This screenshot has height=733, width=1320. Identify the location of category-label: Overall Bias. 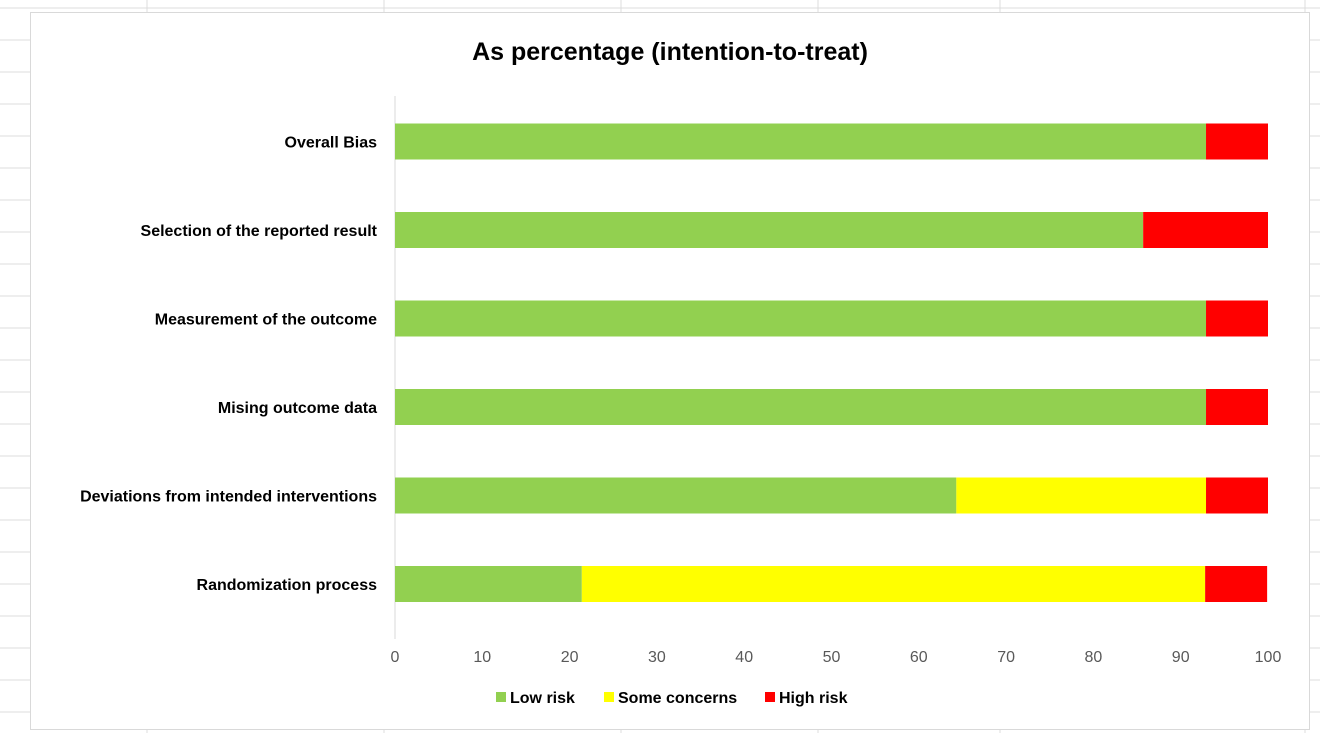
(331, 143).